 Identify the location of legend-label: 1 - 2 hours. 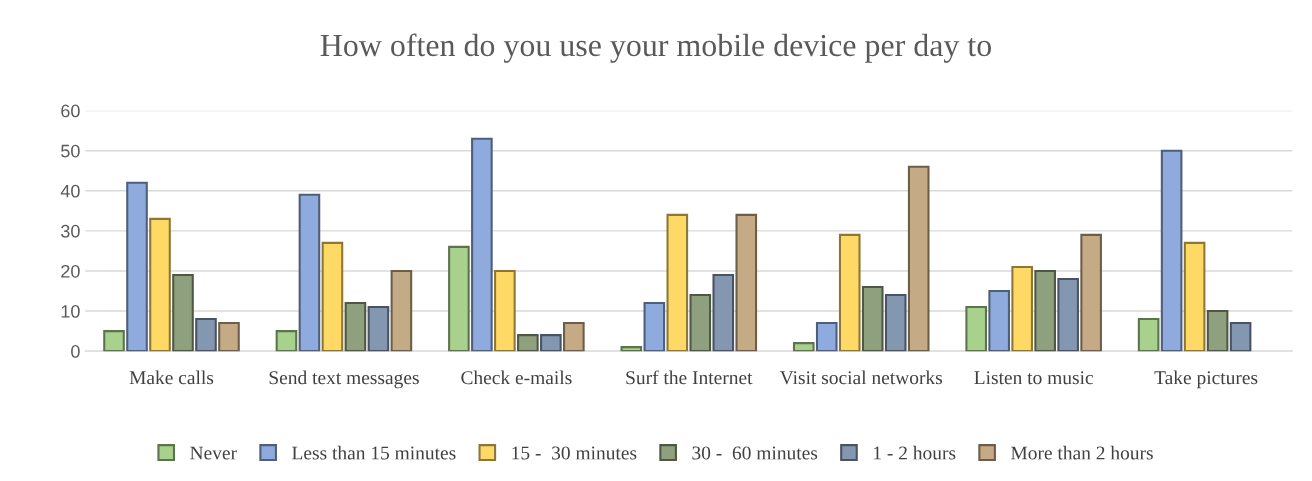
(915, 452).